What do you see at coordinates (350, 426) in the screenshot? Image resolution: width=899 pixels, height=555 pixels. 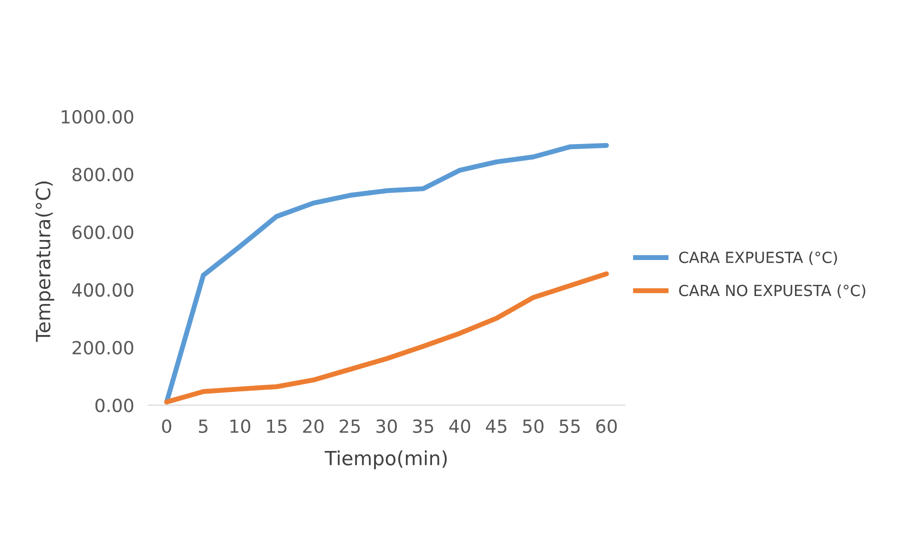 I see `x-tick-label: 25` at bounding box center [350, 426].